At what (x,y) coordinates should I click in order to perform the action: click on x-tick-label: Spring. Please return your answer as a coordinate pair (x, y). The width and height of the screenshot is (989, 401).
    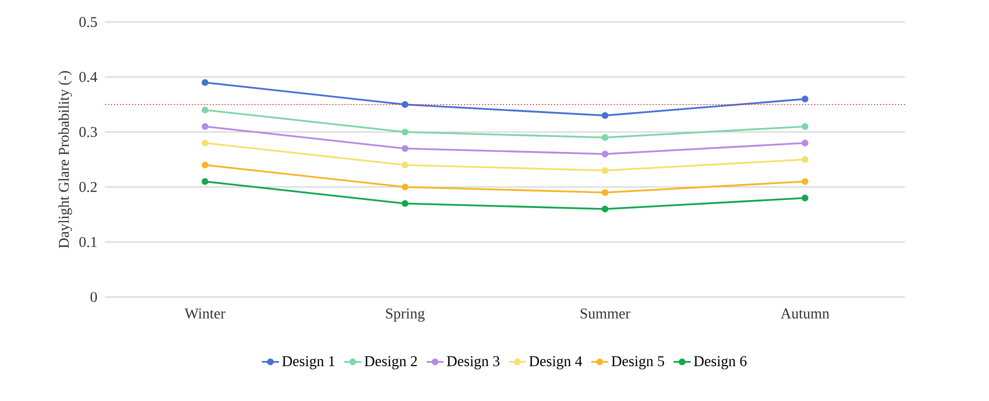
    Looking at the image, I should click on (405, 315).